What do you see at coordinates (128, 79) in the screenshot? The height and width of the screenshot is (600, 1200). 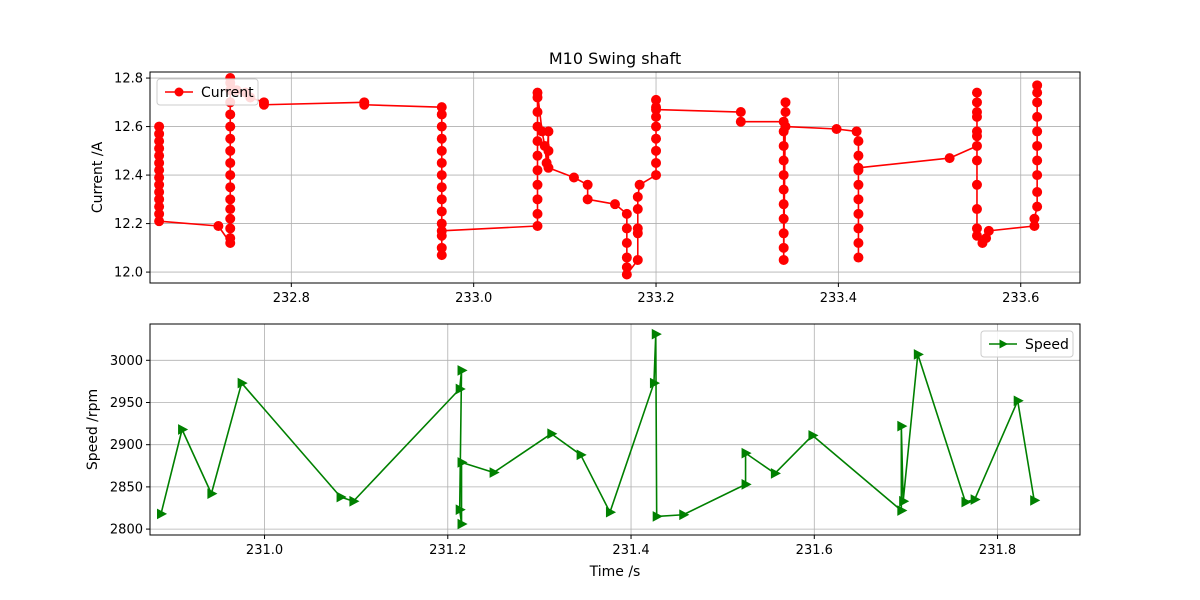 I see `y-tick-label: 12.8` at bounding box center [128, 79].